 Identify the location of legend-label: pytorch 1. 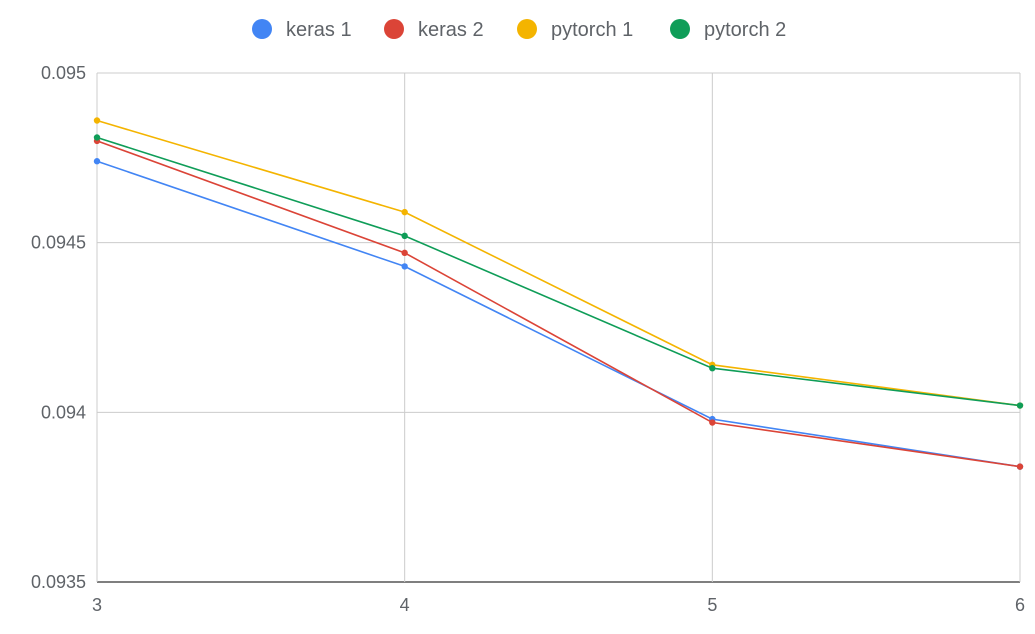
(592, 30).